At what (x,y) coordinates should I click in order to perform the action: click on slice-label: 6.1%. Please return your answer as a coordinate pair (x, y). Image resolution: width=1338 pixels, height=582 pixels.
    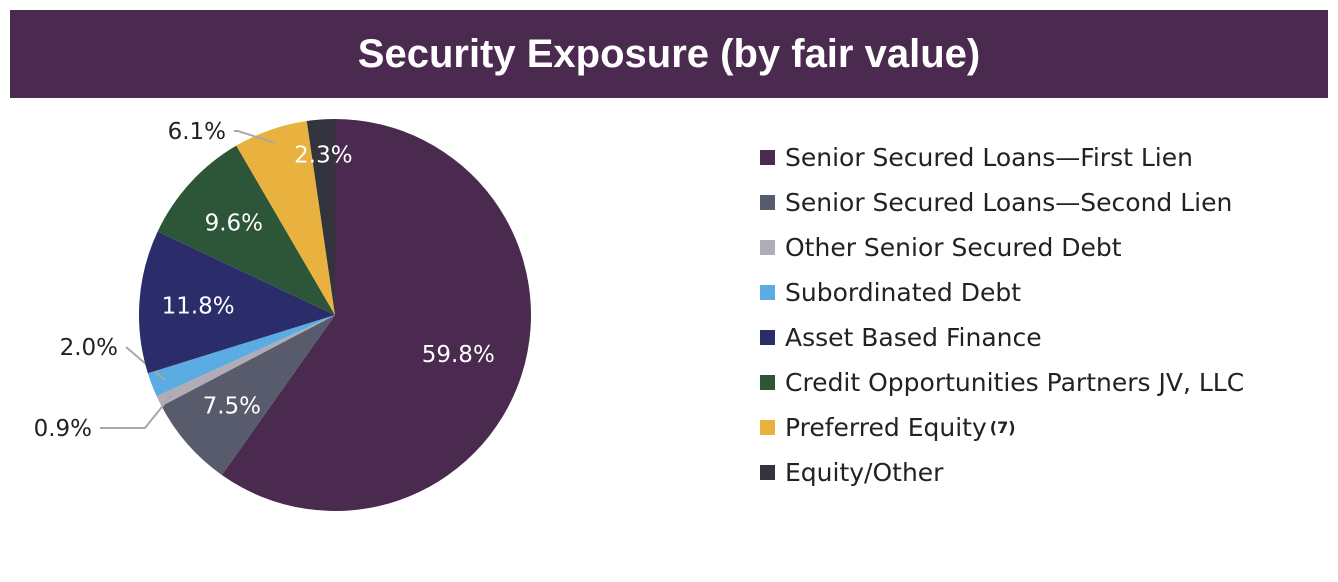
    Looking at the image, I should click on (197, 132).